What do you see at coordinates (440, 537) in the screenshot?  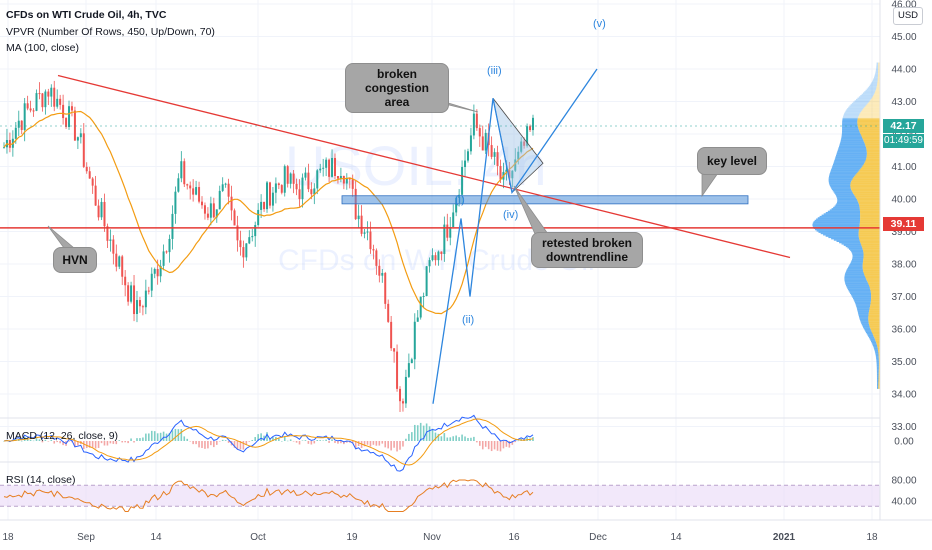 I see `time-axis: 18 Sep 14 Oct 19 Nov 16 Dec 14 2021 18` at bounding box center [440, 537].